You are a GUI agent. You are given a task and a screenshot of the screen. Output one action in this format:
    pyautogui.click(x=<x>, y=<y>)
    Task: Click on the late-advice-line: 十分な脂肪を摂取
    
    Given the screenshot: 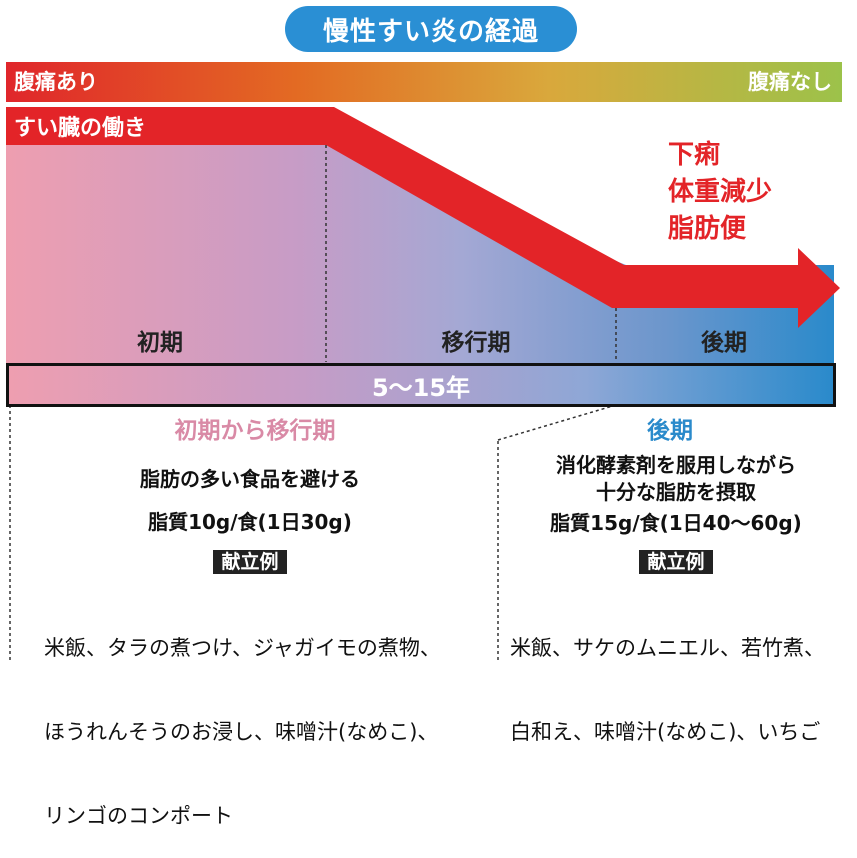 What is the action you would take?
    pyautogui.click(x=676, y=492)
    